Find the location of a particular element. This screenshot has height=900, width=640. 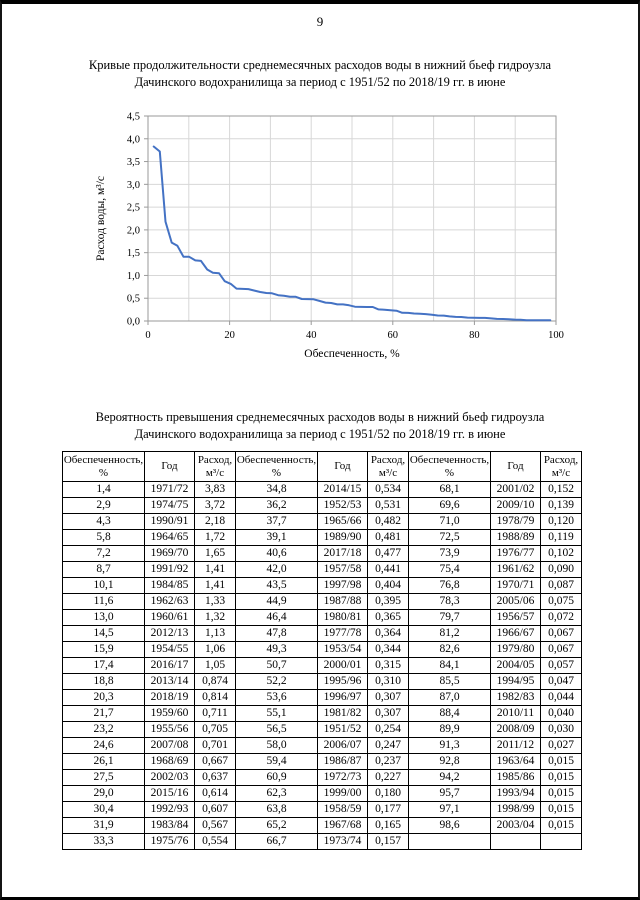

table-cell: 1973/74 is located at coordinates (342, 841).